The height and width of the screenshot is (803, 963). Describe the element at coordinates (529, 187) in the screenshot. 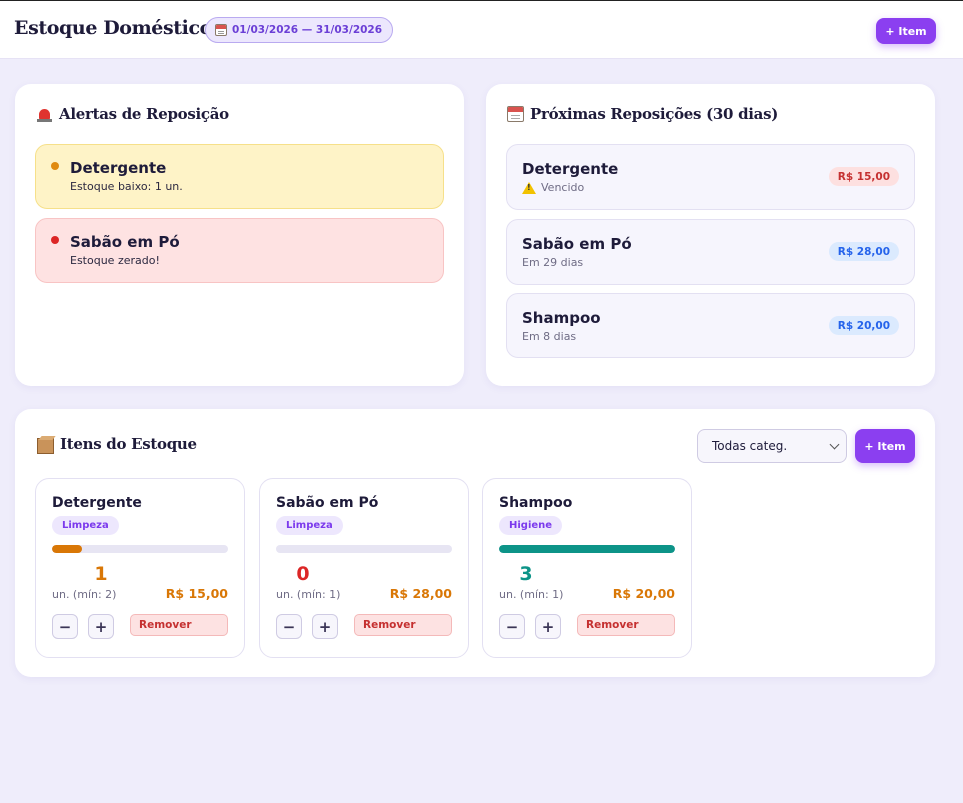

I see `warning-icon` at that location.